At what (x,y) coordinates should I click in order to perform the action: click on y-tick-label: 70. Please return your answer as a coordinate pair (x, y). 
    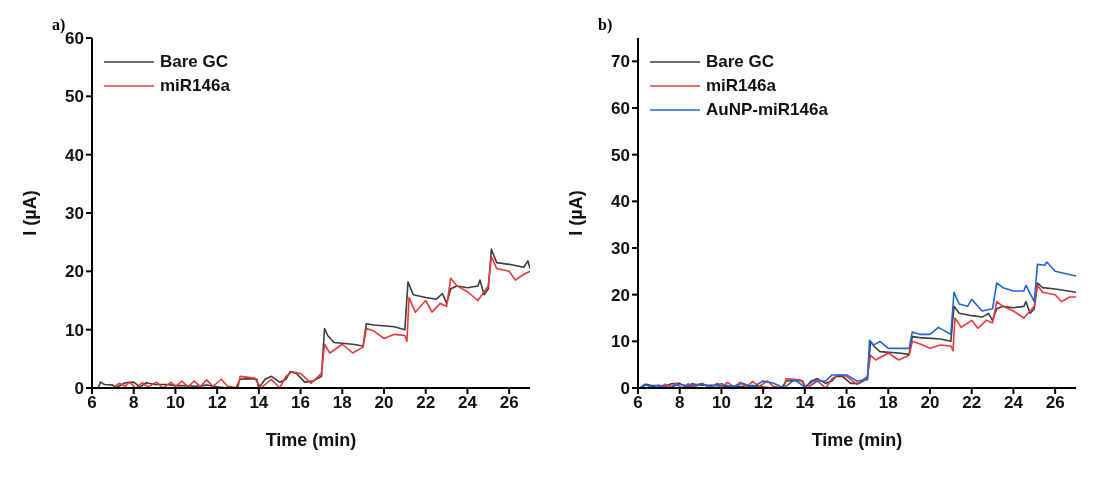
    Looking at the image, I should click on (620, 62).